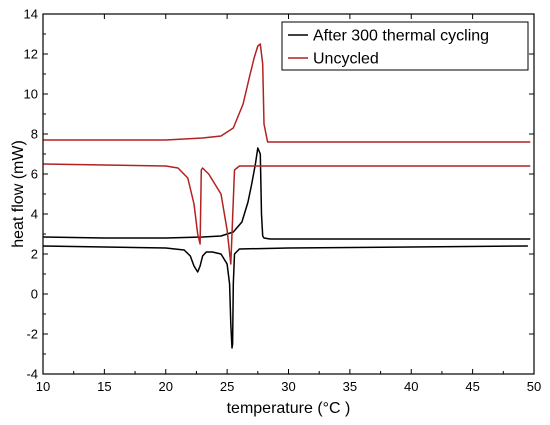  I want to click on legend-box, so click(405, 46).